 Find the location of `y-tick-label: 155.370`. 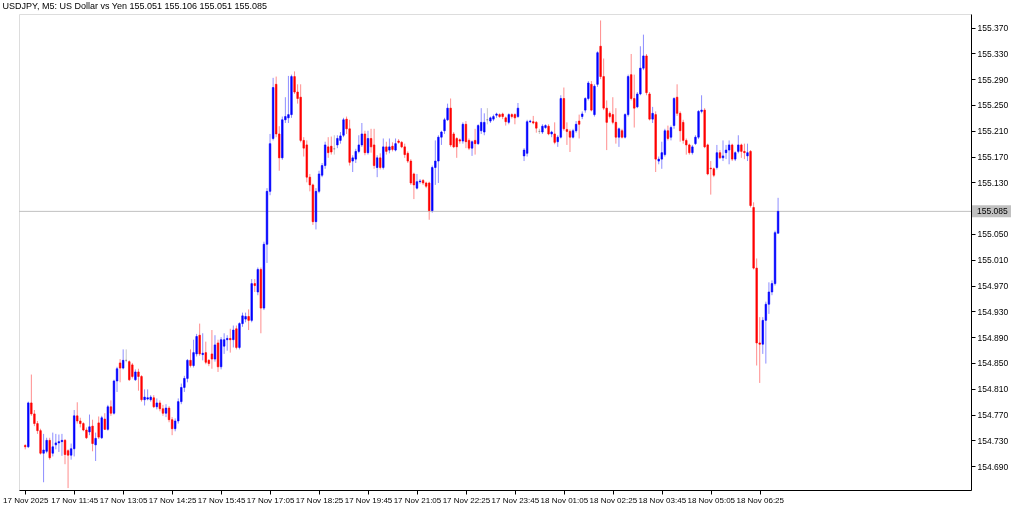

y-tick-label: 155.370 is located at coordinates (993, 28).